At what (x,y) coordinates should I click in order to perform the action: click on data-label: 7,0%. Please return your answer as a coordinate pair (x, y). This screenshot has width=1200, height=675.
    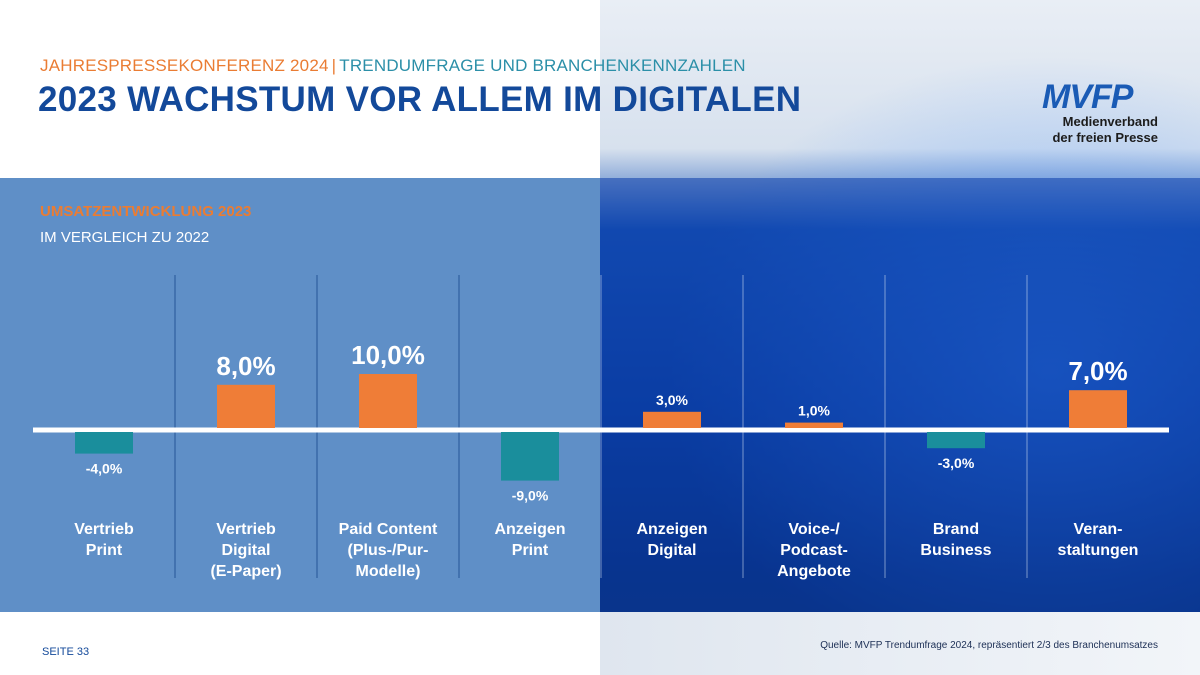
    Looking at the image, I should click on (1097, 371).